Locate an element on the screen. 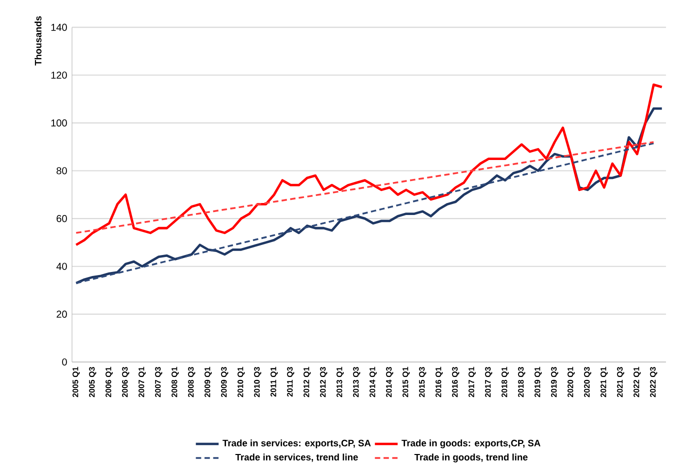  x-tick-label: 2017 Q3 is located at coordinates (488, 382).